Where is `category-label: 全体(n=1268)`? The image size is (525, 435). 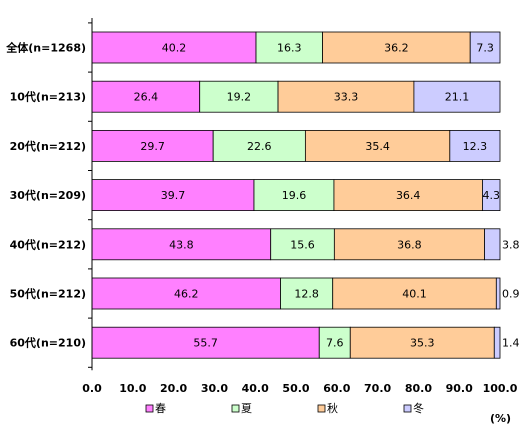
category-label: 全体(n=1268) is located at coordinates (45, 48).